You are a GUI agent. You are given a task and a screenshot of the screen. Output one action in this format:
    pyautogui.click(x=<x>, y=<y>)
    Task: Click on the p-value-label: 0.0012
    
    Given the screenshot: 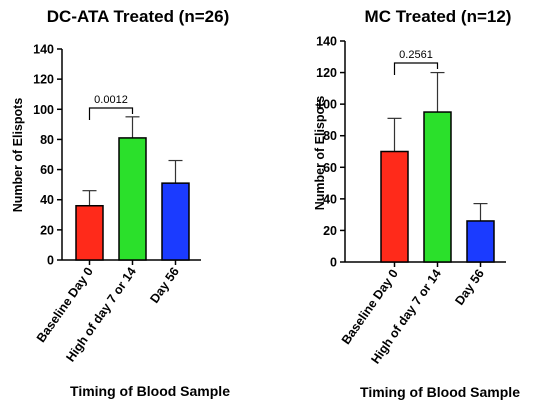 What is the action you would take?
    pyautogui.click(x=111, y=100)
    